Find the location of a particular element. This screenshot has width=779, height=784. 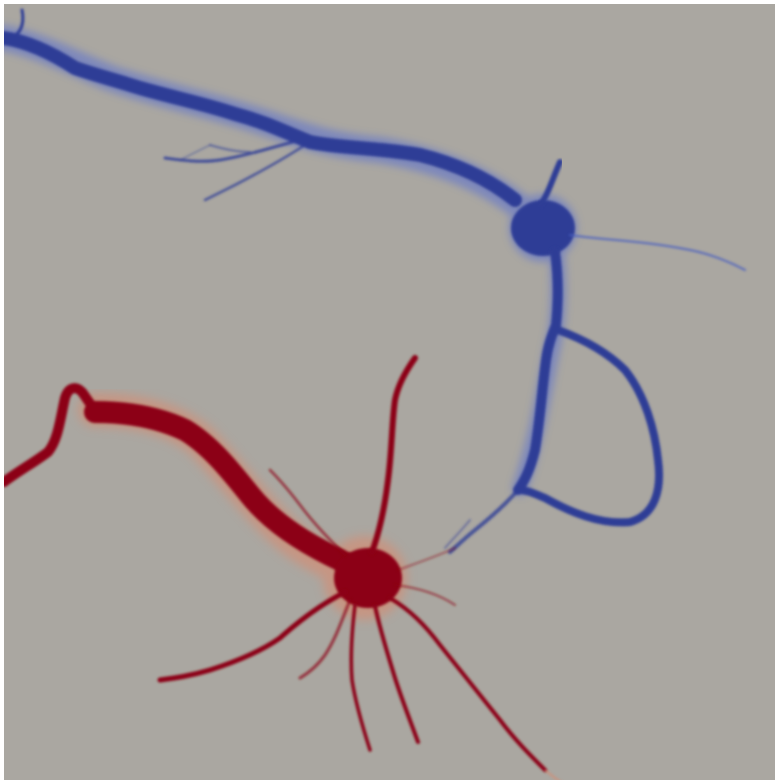

blue-soma is located at coordinates (543, 228).